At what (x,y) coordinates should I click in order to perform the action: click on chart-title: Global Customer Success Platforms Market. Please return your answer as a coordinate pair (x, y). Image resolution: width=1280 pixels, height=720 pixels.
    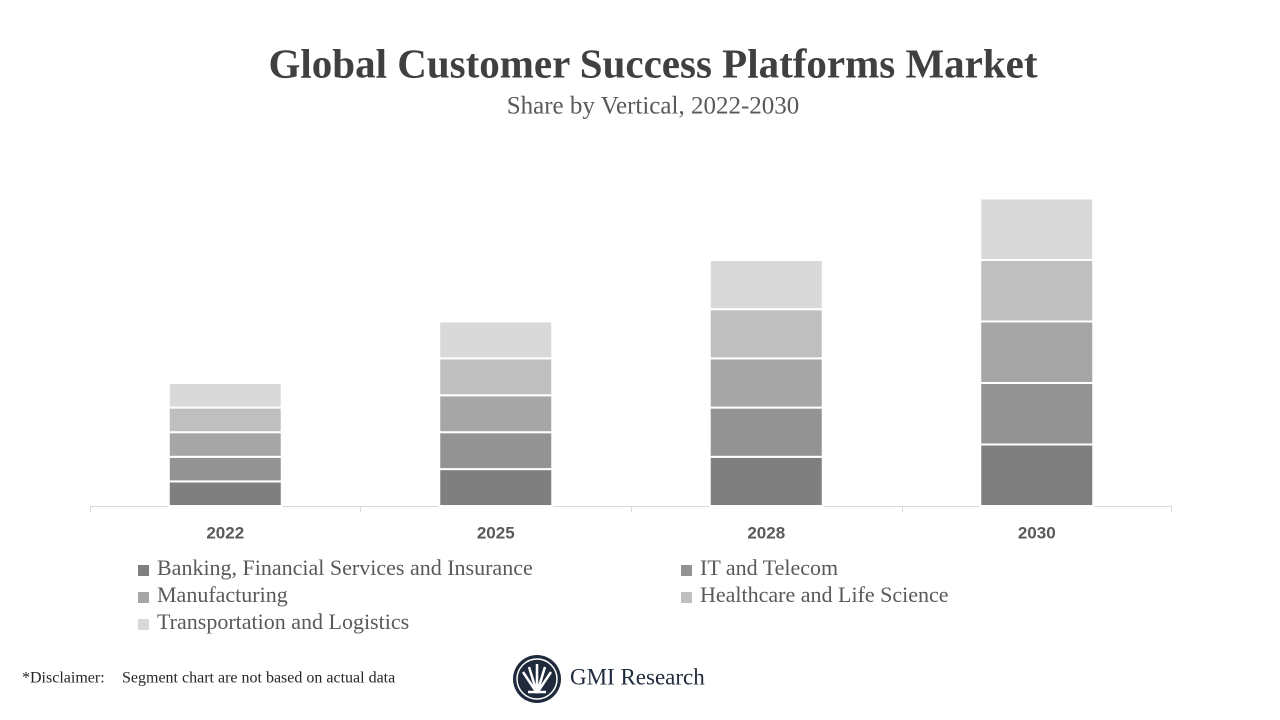
    Looking at the image, I should click on (652, 63).